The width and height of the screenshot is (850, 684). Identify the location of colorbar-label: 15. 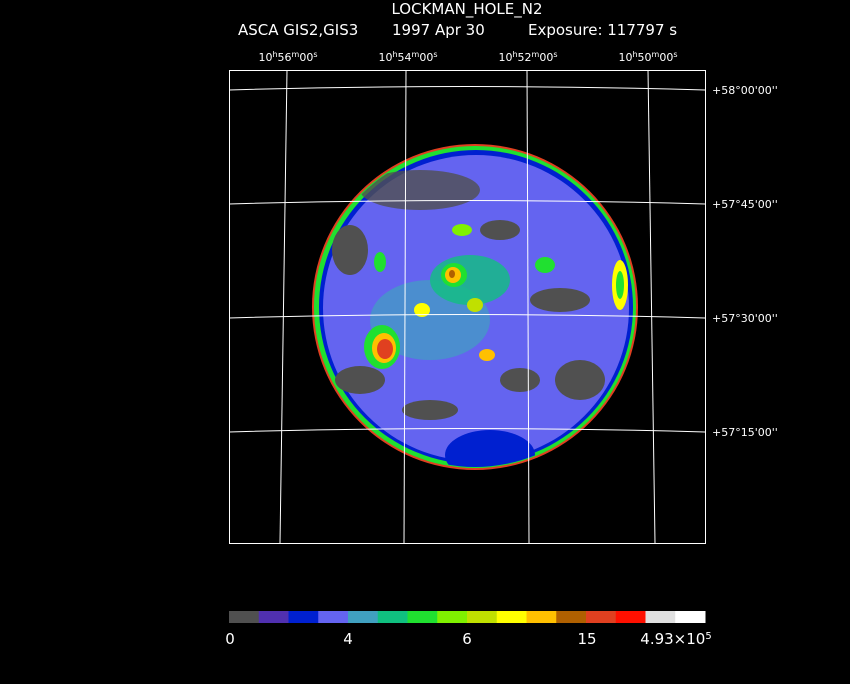
(586, 639).